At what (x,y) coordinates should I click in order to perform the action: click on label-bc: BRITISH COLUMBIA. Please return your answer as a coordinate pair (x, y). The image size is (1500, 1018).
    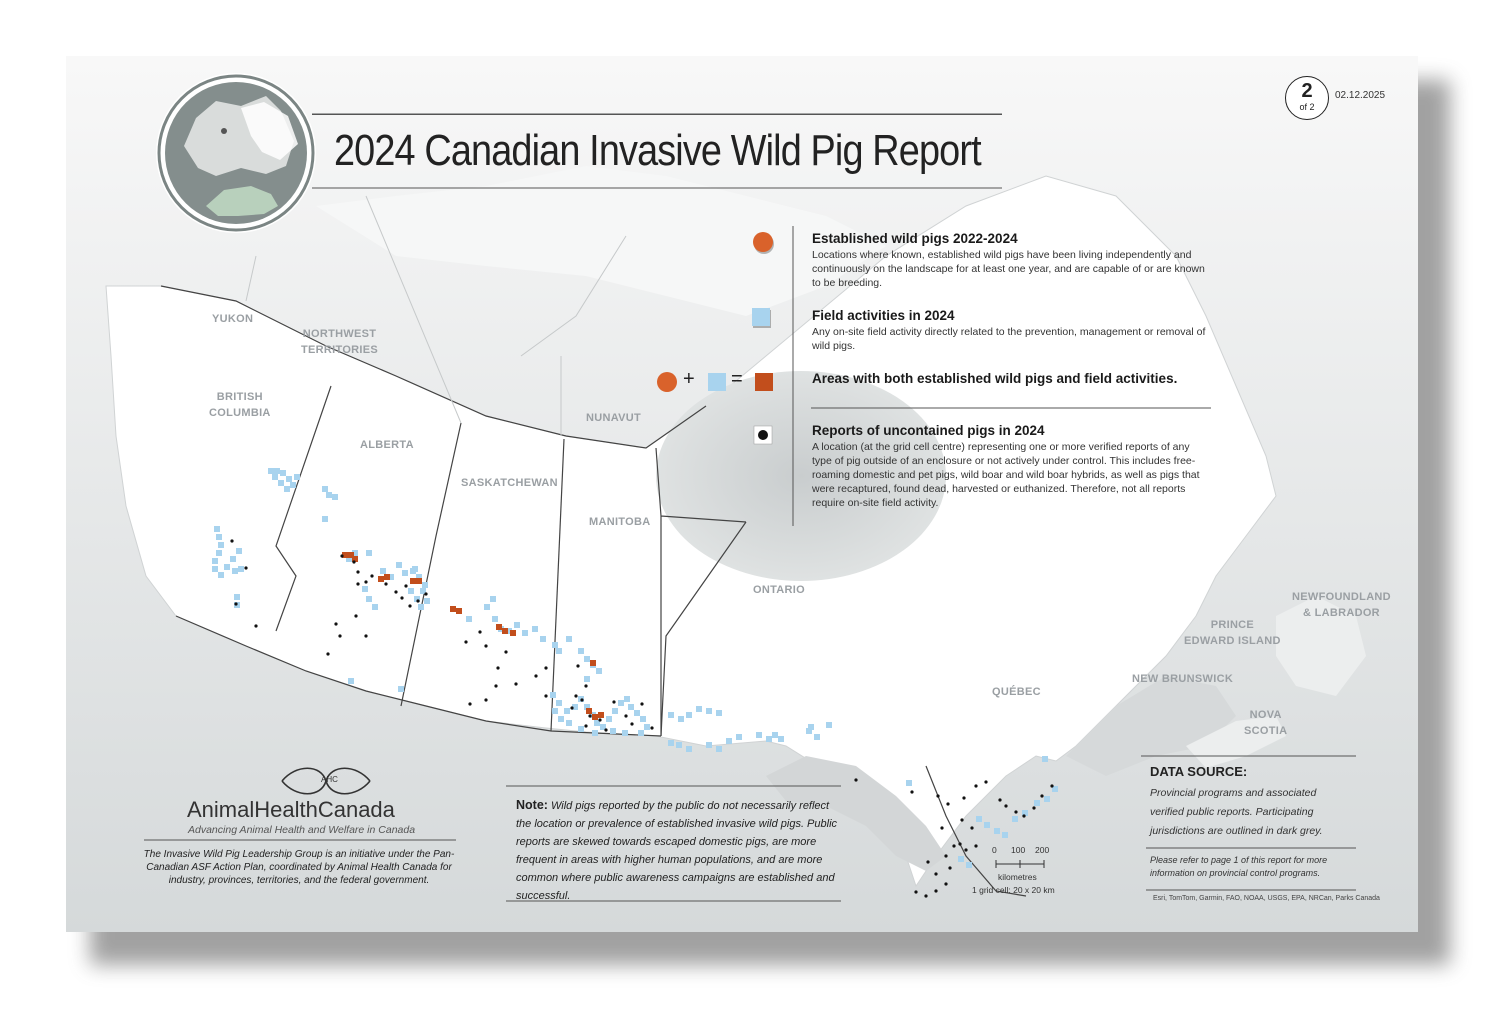
    Looking at the image, I should click on (240, 405).